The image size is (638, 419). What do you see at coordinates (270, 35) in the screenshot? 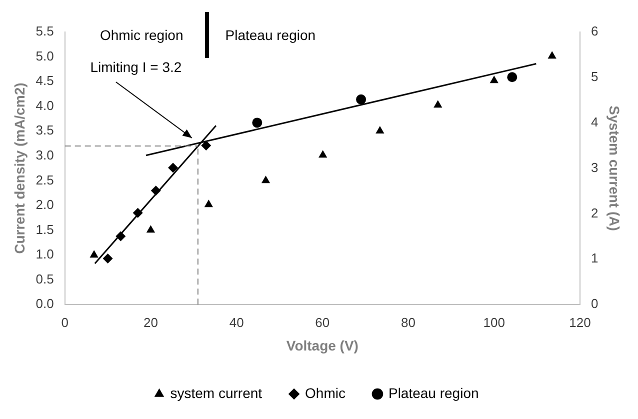
I see `annotation: Plateau region` at bounding box center [270, 35].